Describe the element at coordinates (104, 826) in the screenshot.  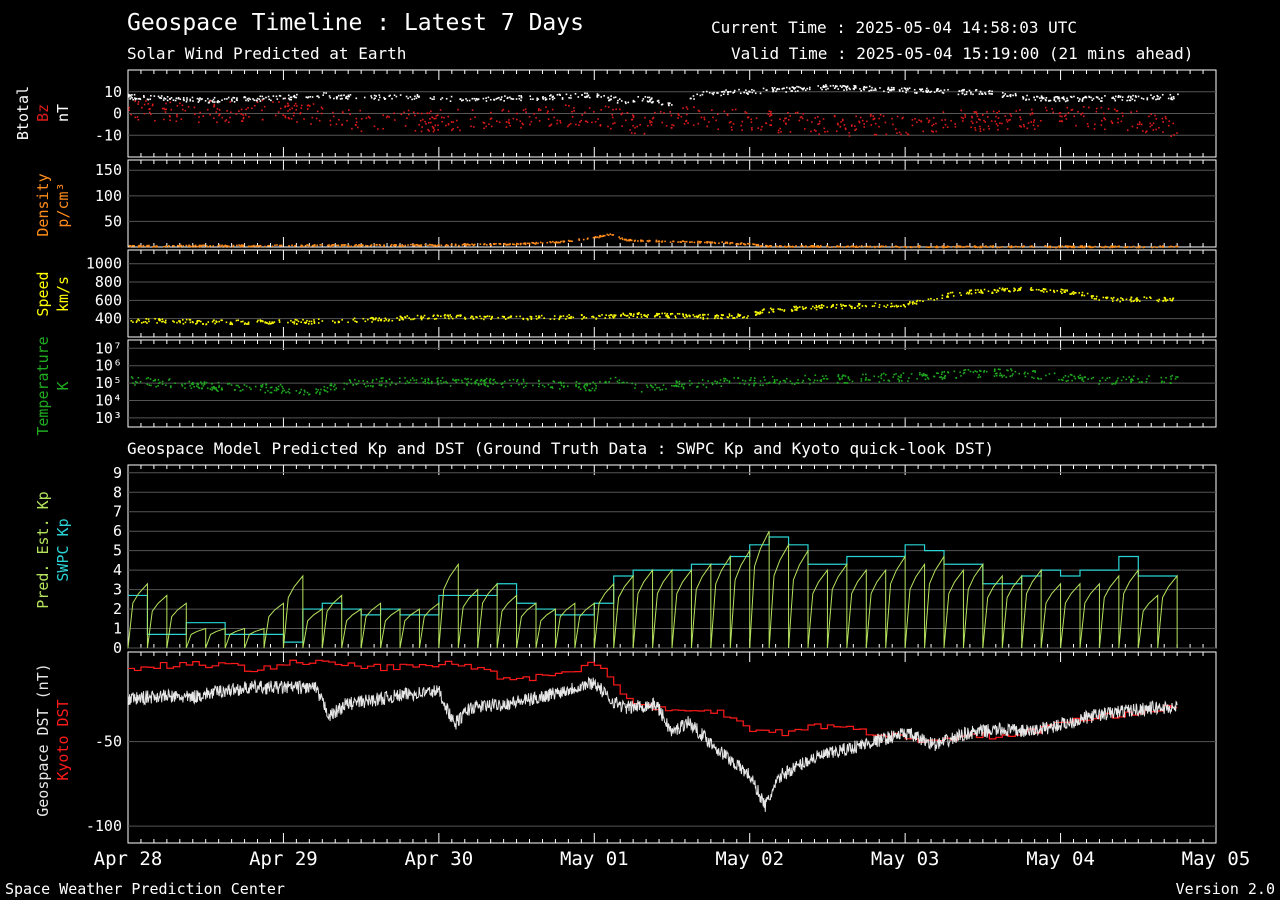
I see `y-tick-label: -100` at that location.